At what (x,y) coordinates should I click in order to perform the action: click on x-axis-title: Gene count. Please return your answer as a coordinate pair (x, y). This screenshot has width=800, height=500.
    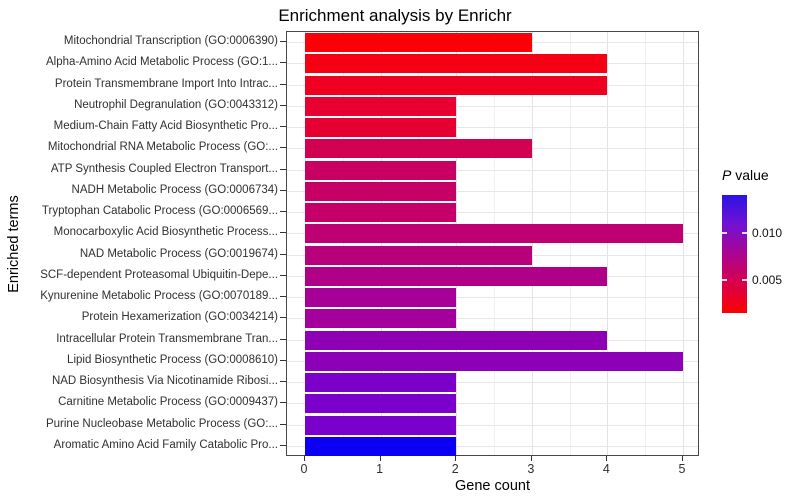
    Looking at the image, I should click on (492, 486).